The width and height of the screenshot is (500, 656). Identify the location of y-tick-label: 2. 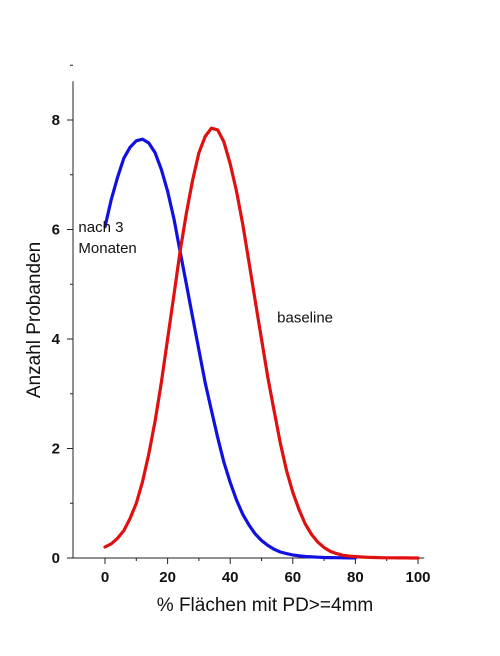
(56, 449).